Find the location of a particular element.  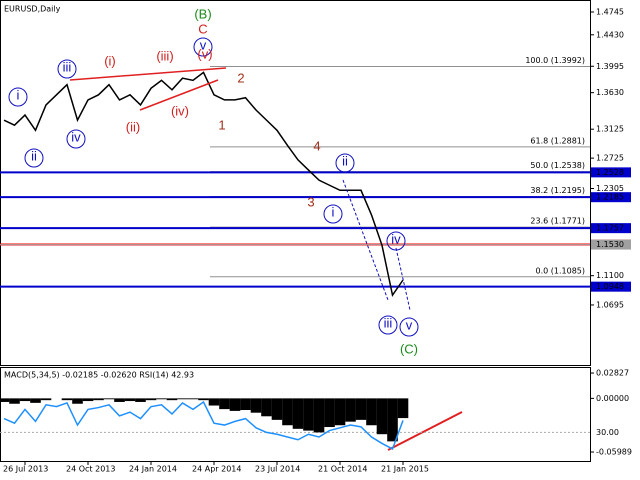

price-level-label: 1.0948 is located at coordinates (610, 286).